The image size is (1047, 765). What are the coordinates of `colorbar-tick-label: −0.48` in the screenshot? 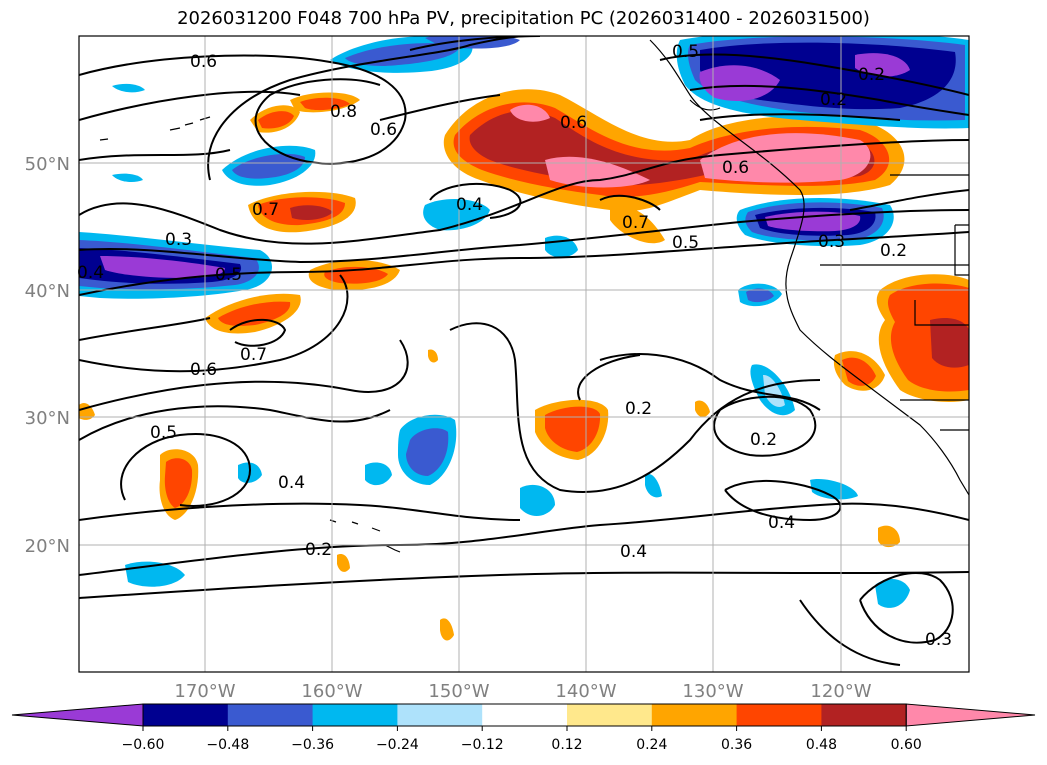 It's located at (227, 745).